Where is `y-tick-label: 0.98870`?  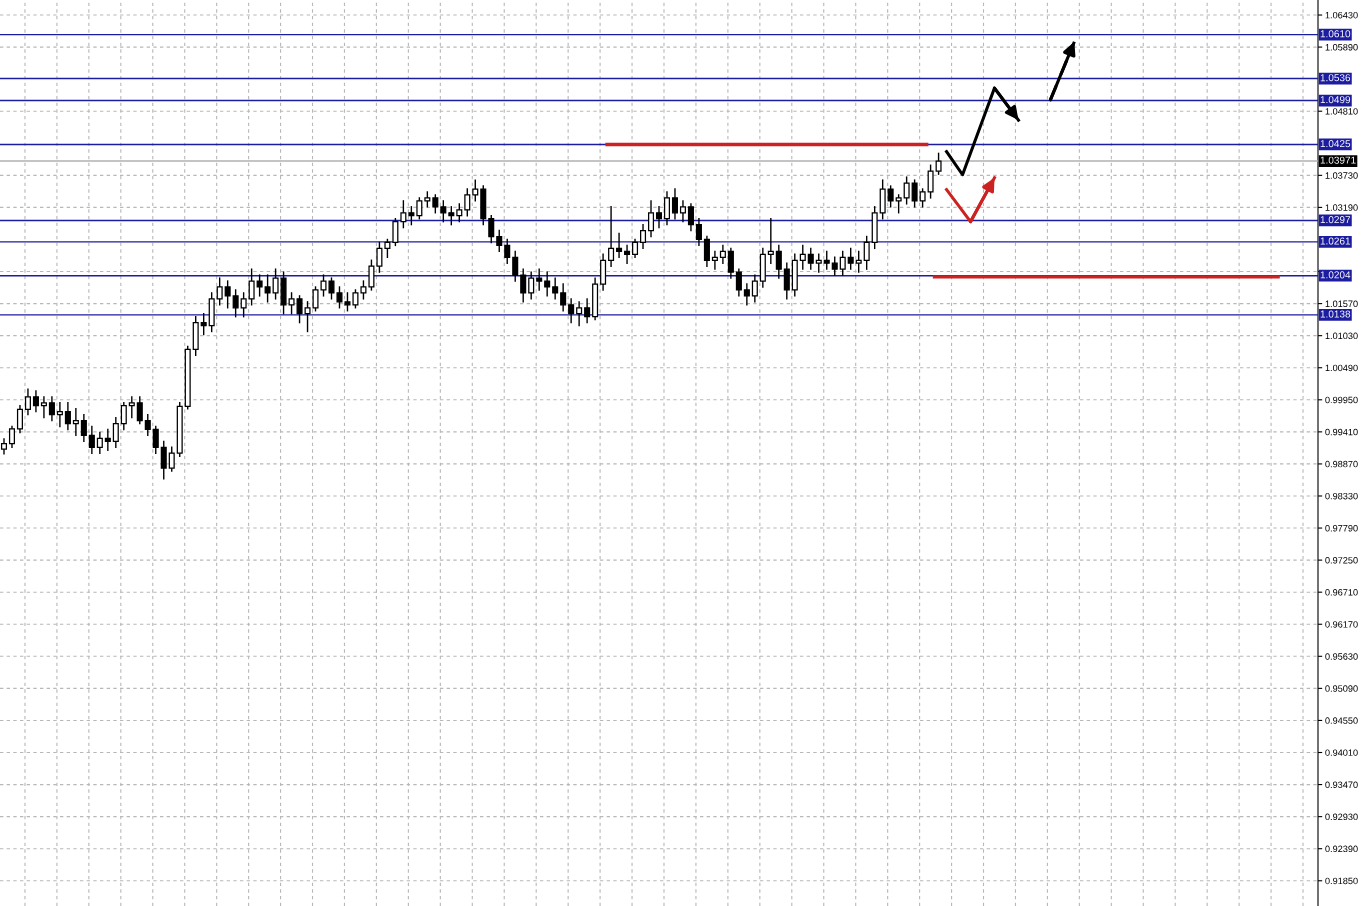 y-tick-label: 0.98870 is located at coordinates (1341, 464).